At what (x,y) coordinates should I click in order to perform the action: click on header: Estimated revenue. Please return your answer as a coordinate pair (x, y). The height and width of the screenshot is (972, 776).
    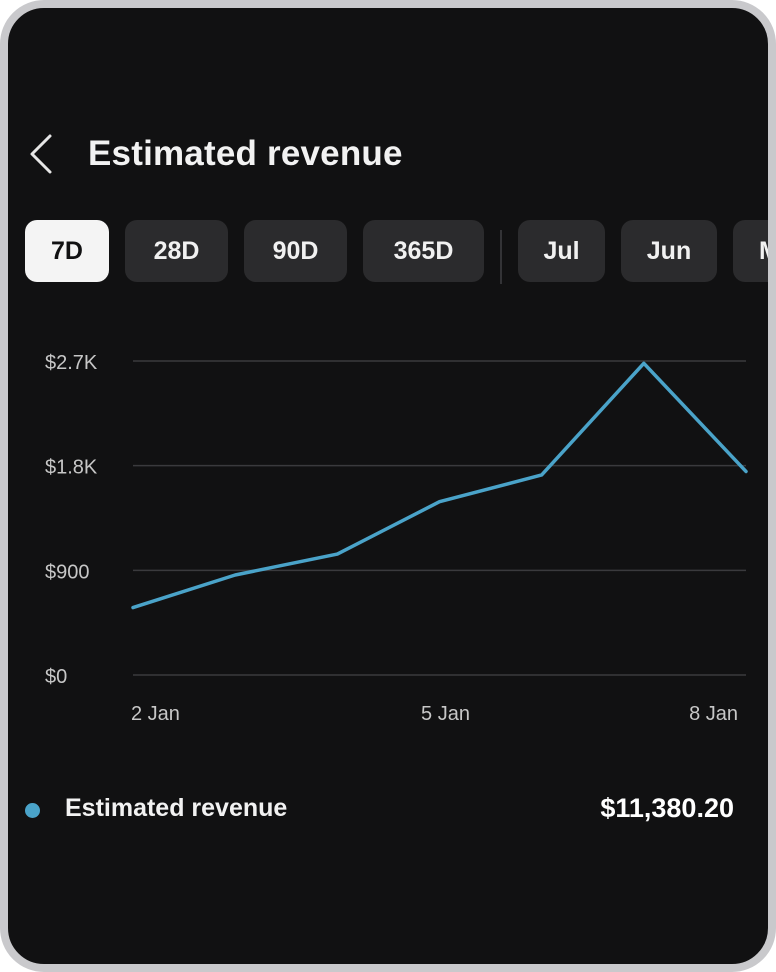
    Looking at the image, I should click on (388, 154).